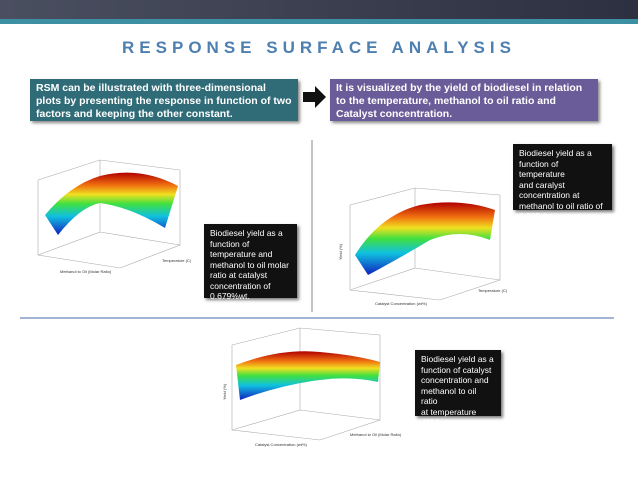 Image resolution: width=638 pixels, height=478 pixels. I want to click on caption-line: ratio at catalyst, so click(239, 275).